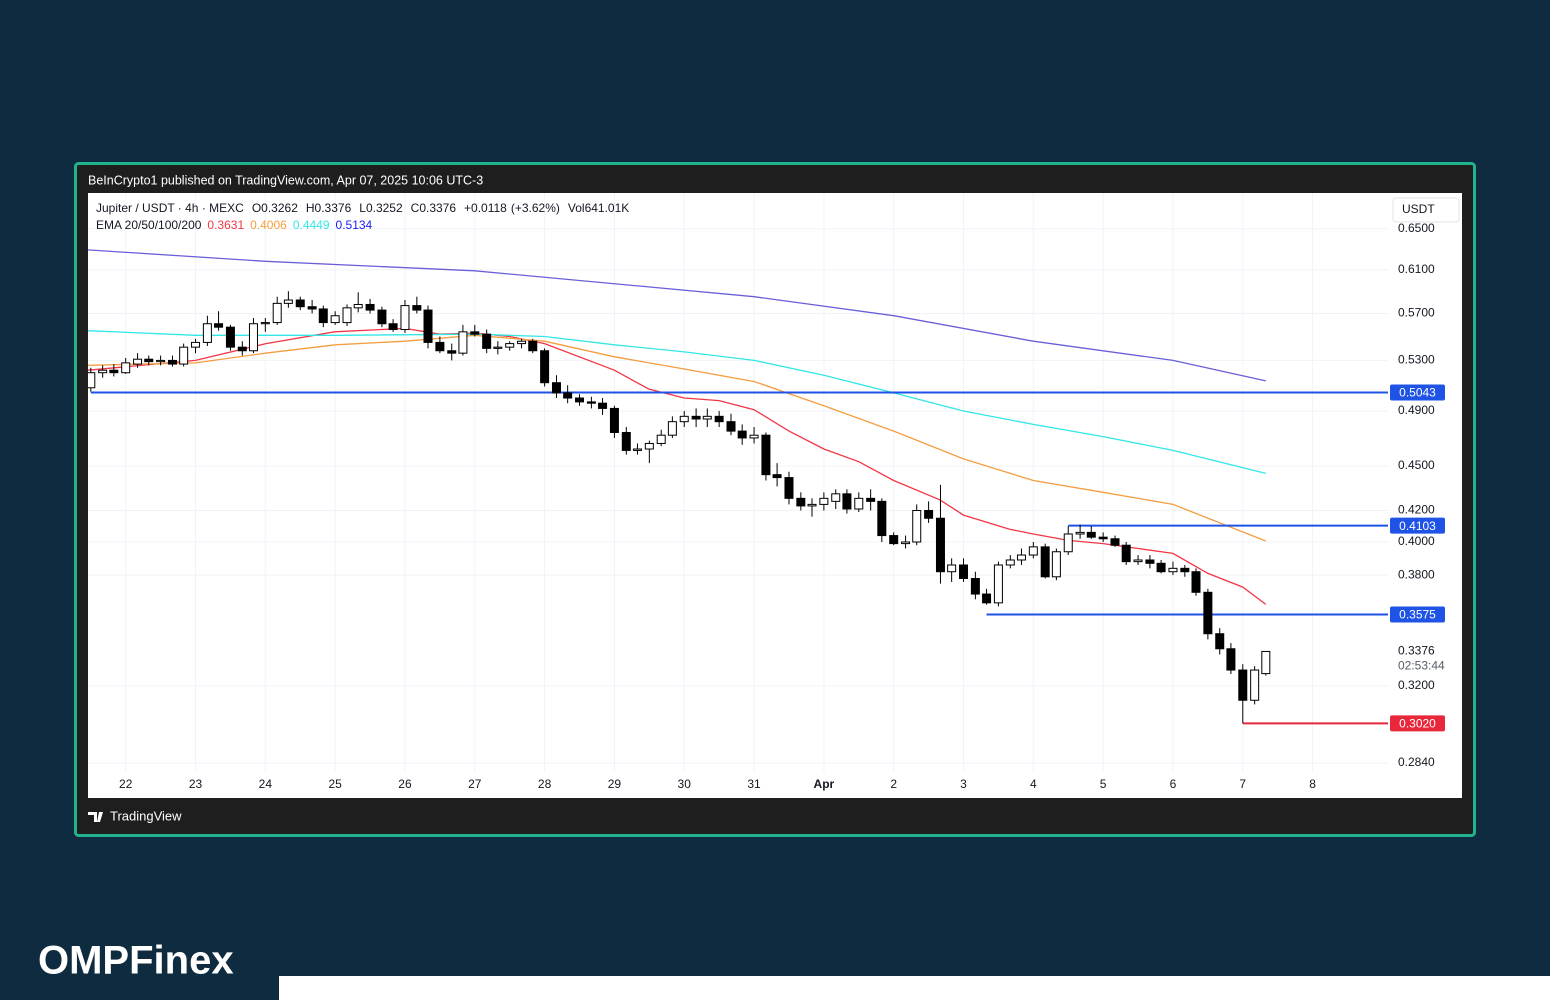 The image size is (1550, 1000). Describe the element at coordinates (1033, 784) in the screenshot. I see `x-tick-label: 4` at that location.